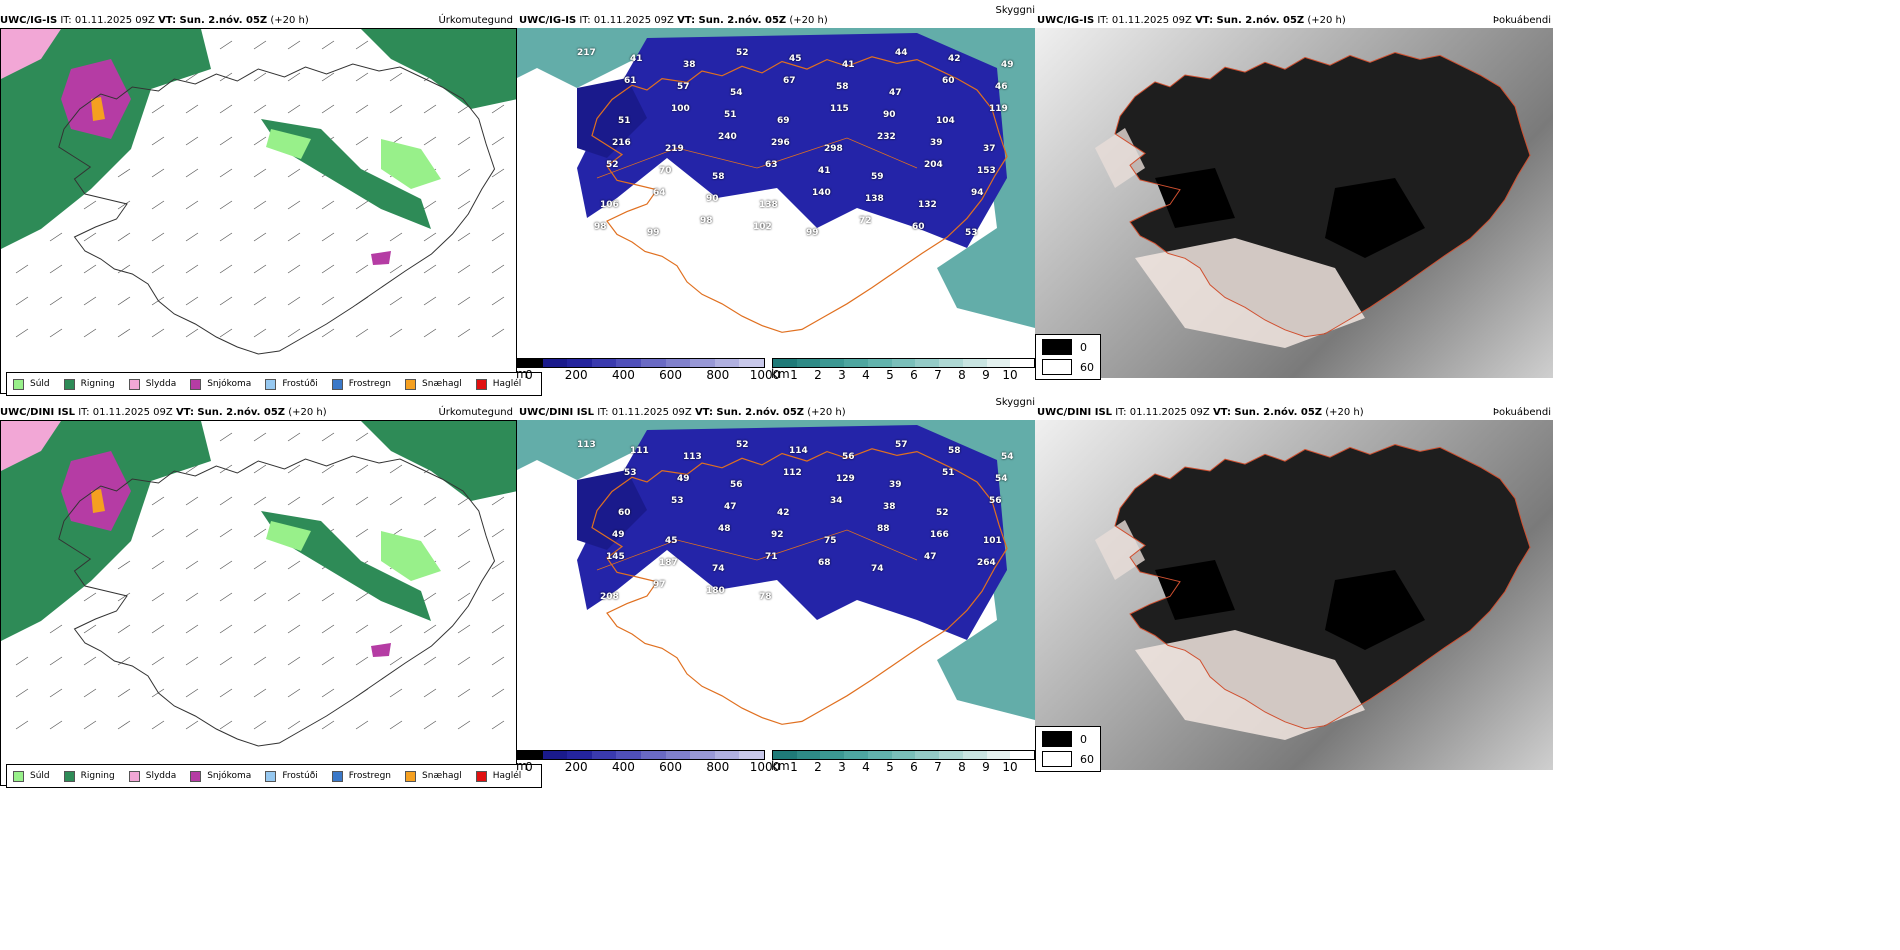 The height and width of the screenshot is (950, 1900). What do you see at coordinates (989, 149) in the screenshot?
I see `ceiling-label: 37` at bounding box center [989, 149].